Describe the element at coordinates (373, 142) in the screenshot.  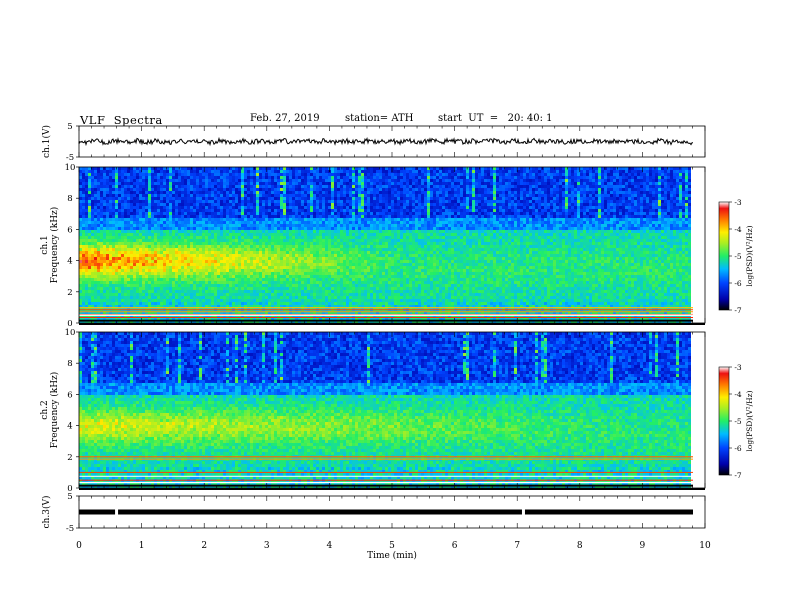
I see `ch1-waveform-panel: 5 -5 ch.1(V)` at that location.